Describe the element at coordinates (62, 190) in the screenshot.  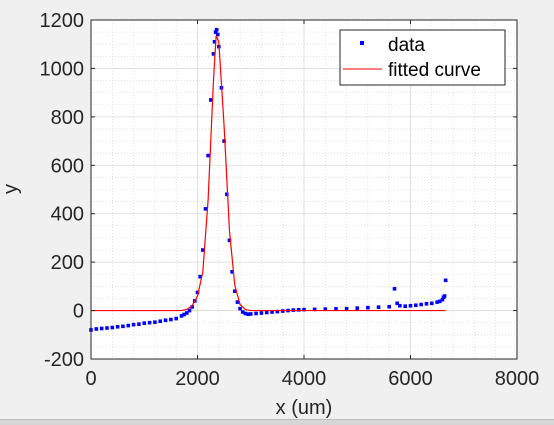
I see `y-tick-labels: -200 0 200 400 600 800 1000 1200` at that location.